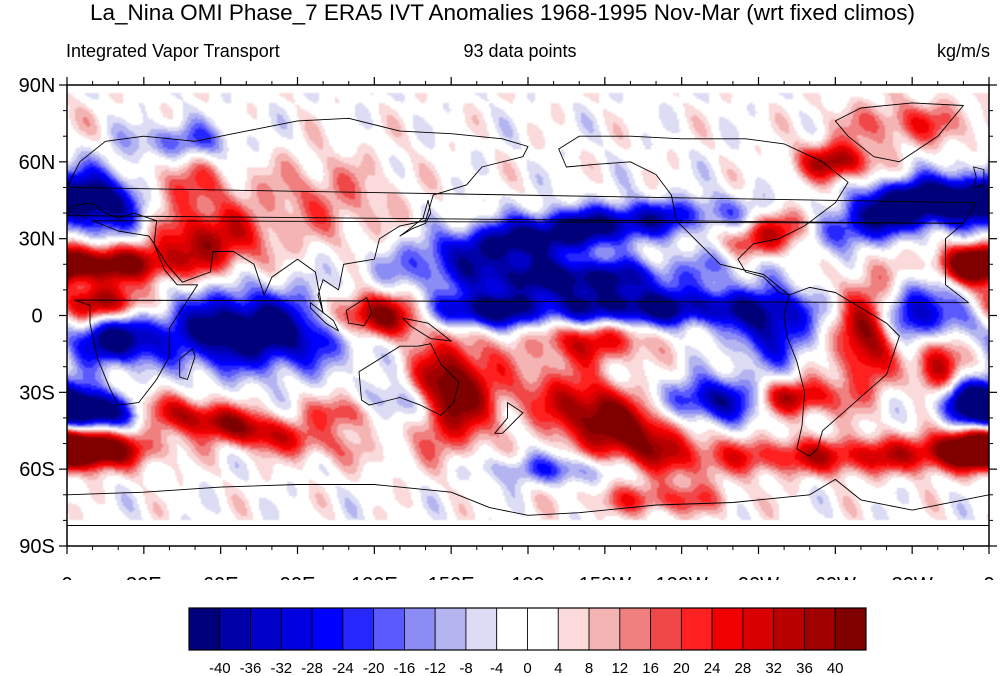  Describe the element at coordinates (712, 668) in the screenshot. I see `colorbar-label: 24` at that location.